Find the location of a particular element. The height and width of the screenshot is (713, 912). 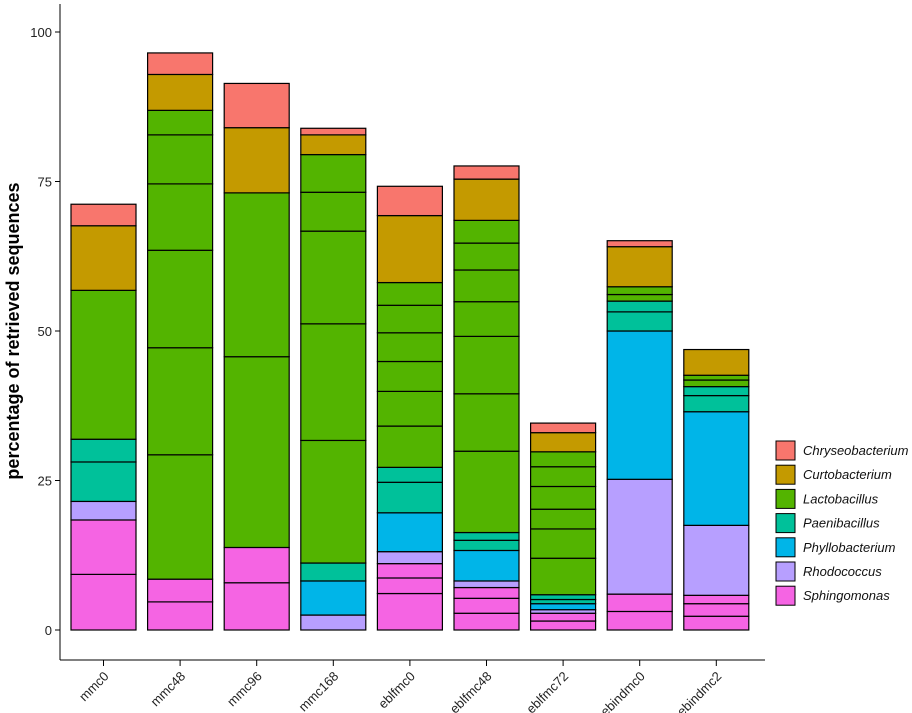

x-tick-label: mmc96 is located at coordinates (244, 689).